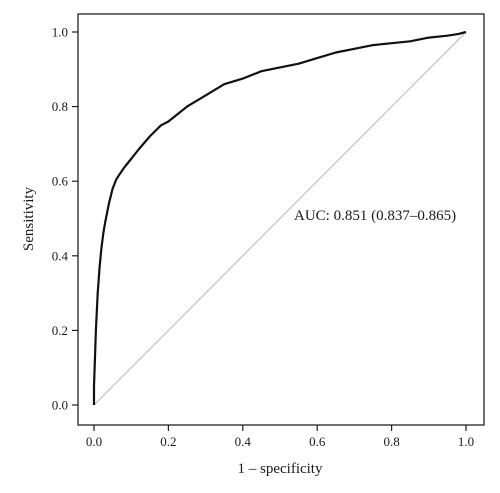 This screenshot has height=493, width=500. What do you see at coordinates (280, 437) in the screenshot?
I see `x-axis: 0.0 0.2 0.4 0.6 0.8 1.0` at bounding box center [280, 437].